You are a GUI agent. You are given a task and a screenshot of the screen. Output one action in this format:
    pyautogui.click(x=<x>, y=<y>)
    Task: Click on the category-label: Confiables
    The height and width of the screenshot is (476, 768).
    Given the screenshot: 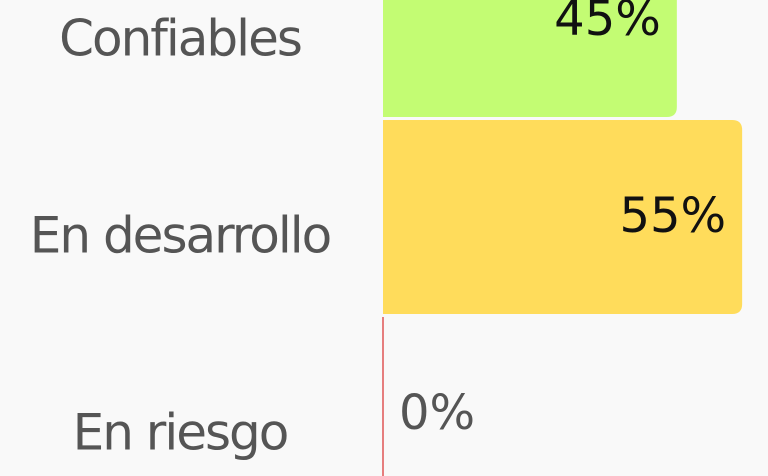 What is the action you would take?
    pyautogui.click(x=180, y=39)
    